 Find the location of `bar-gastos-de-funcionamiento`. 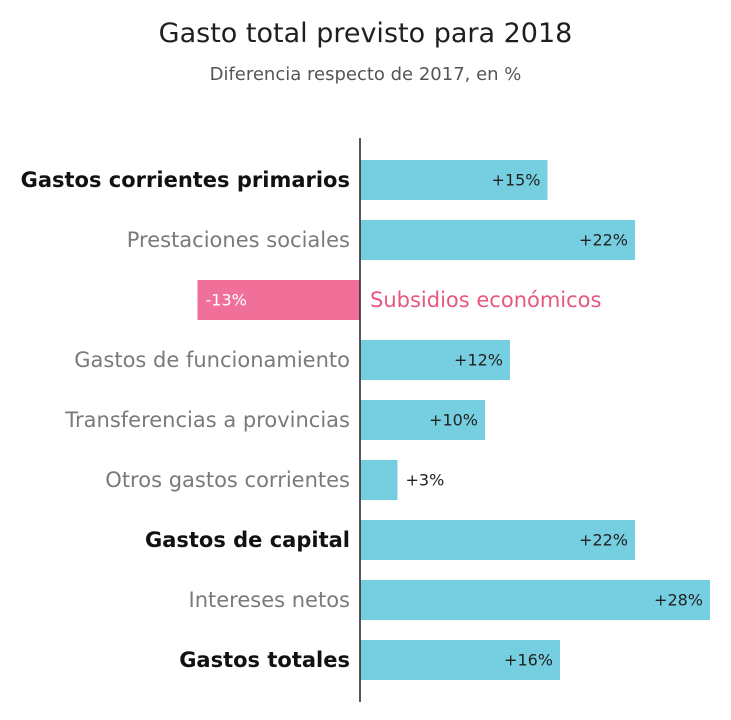

bar-gastos-de-funcionamiento is located at coordinates (435, 360).